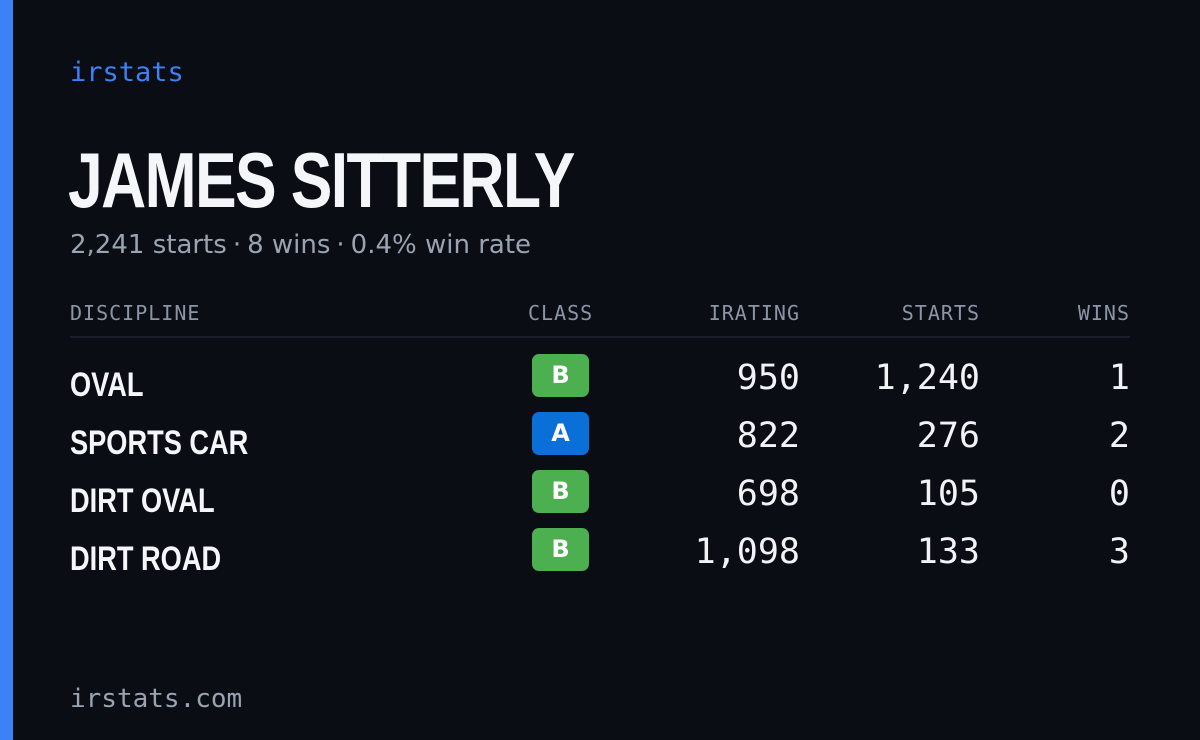 The height and width of the screenshot is (740, 1200). Describe the element at coordinates (1119, 494) in the screenshot. I see `wins-value: 0` at that location.